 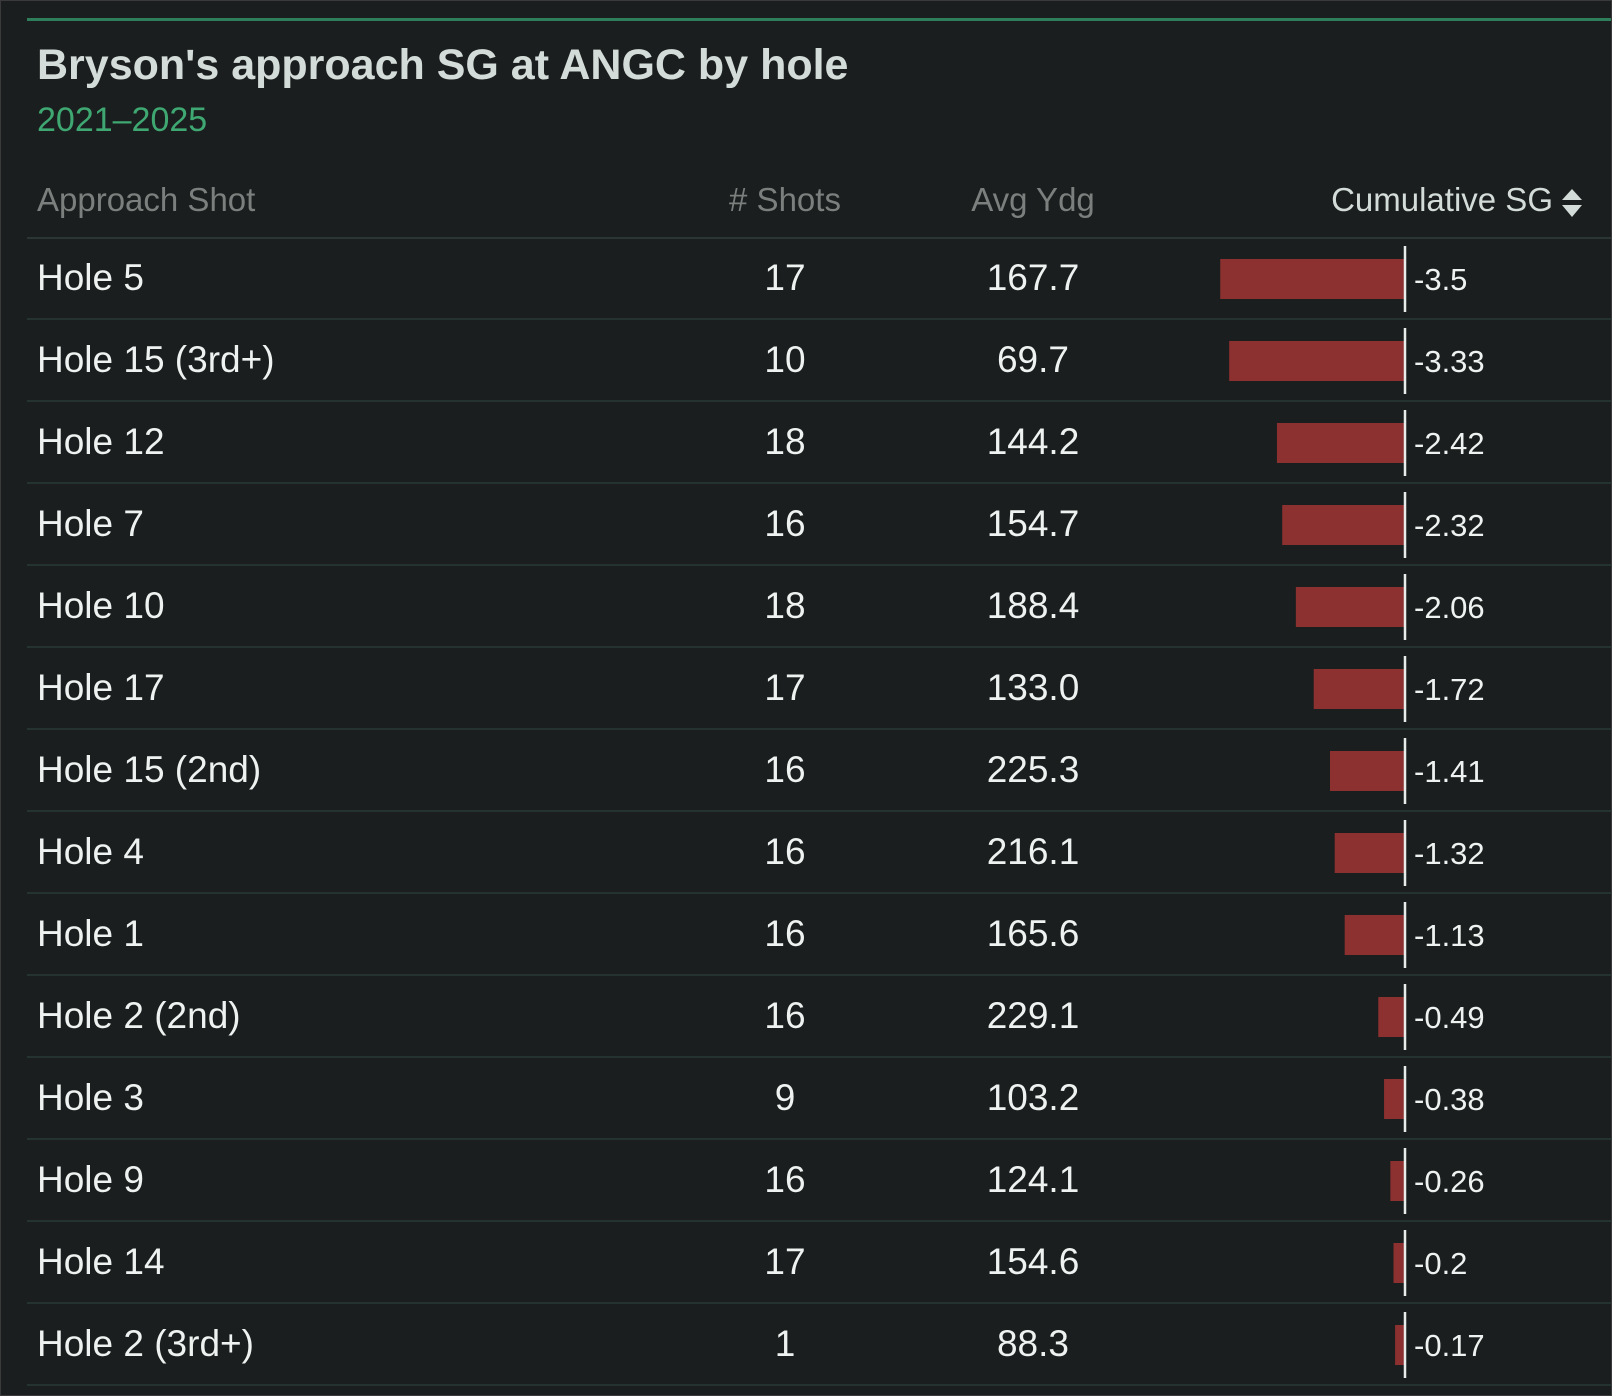 What do you see at coordinates (785, 199) in the screenshot?
I see `column-header-shots: # Shots` at bounding box center [785, 199].